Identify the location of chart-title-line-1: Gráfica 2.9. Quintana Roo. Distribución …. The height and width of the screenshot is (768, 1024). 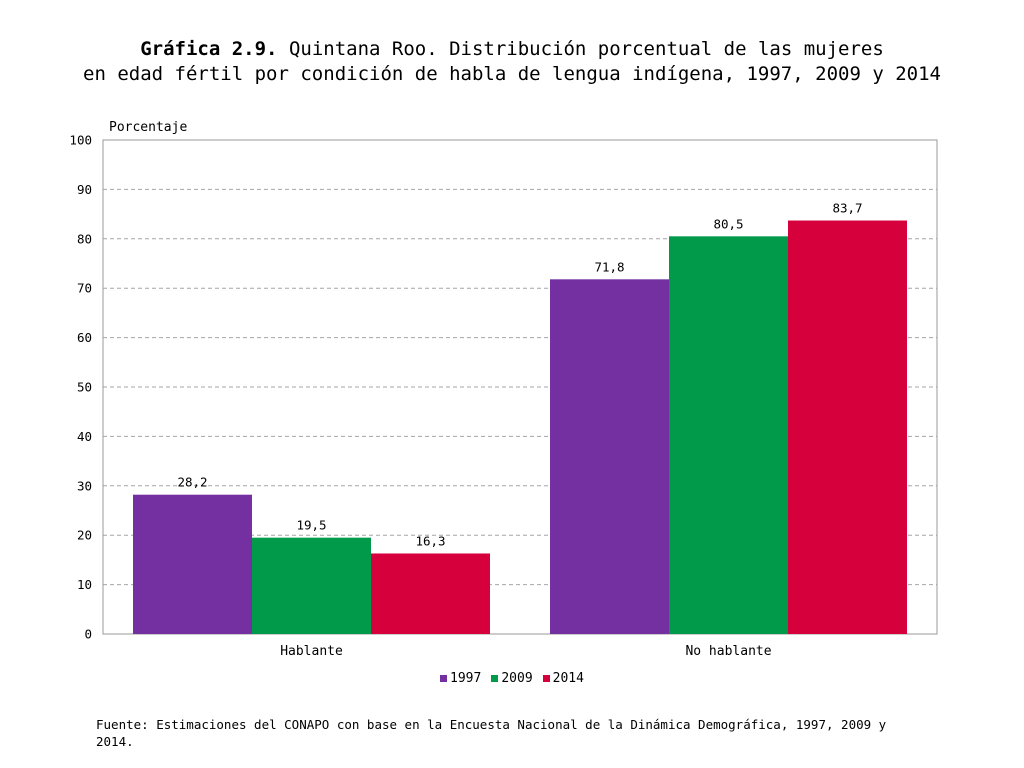
(512, 49).